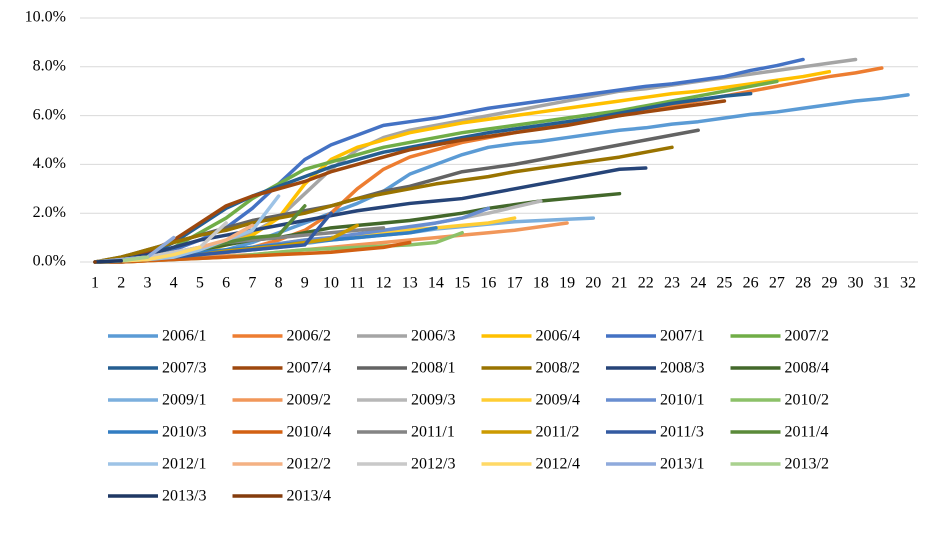 The image size is (925, 545). I want to click on x-tick-label: 8, so click(279, 283).